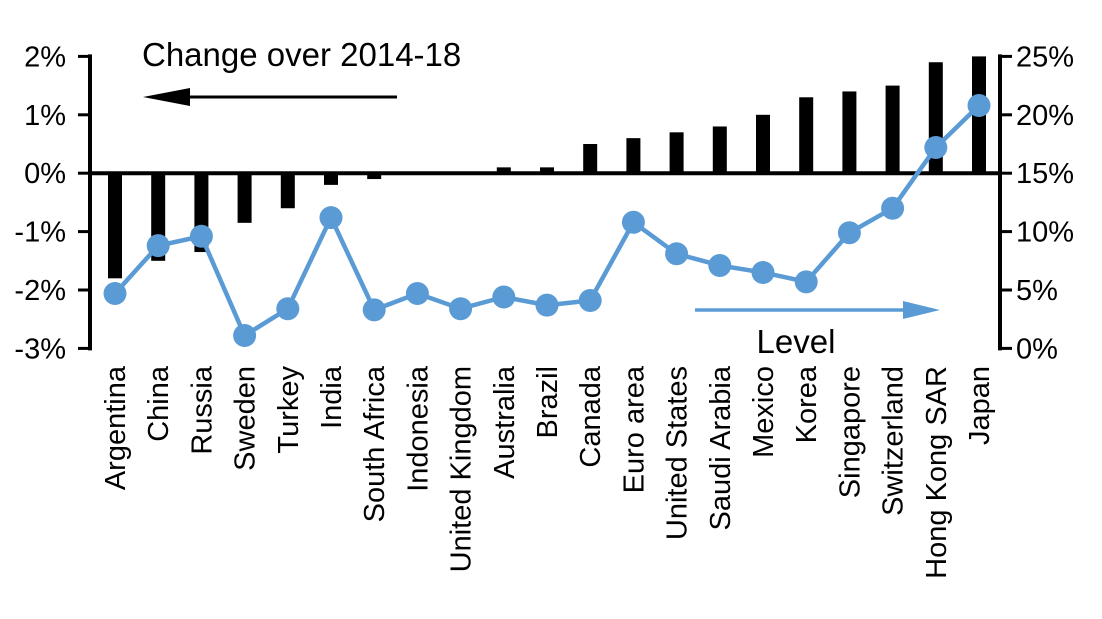  Describe the element at coordinates (678, 453) in the screenshot. I see `category-label: United States` at that location.